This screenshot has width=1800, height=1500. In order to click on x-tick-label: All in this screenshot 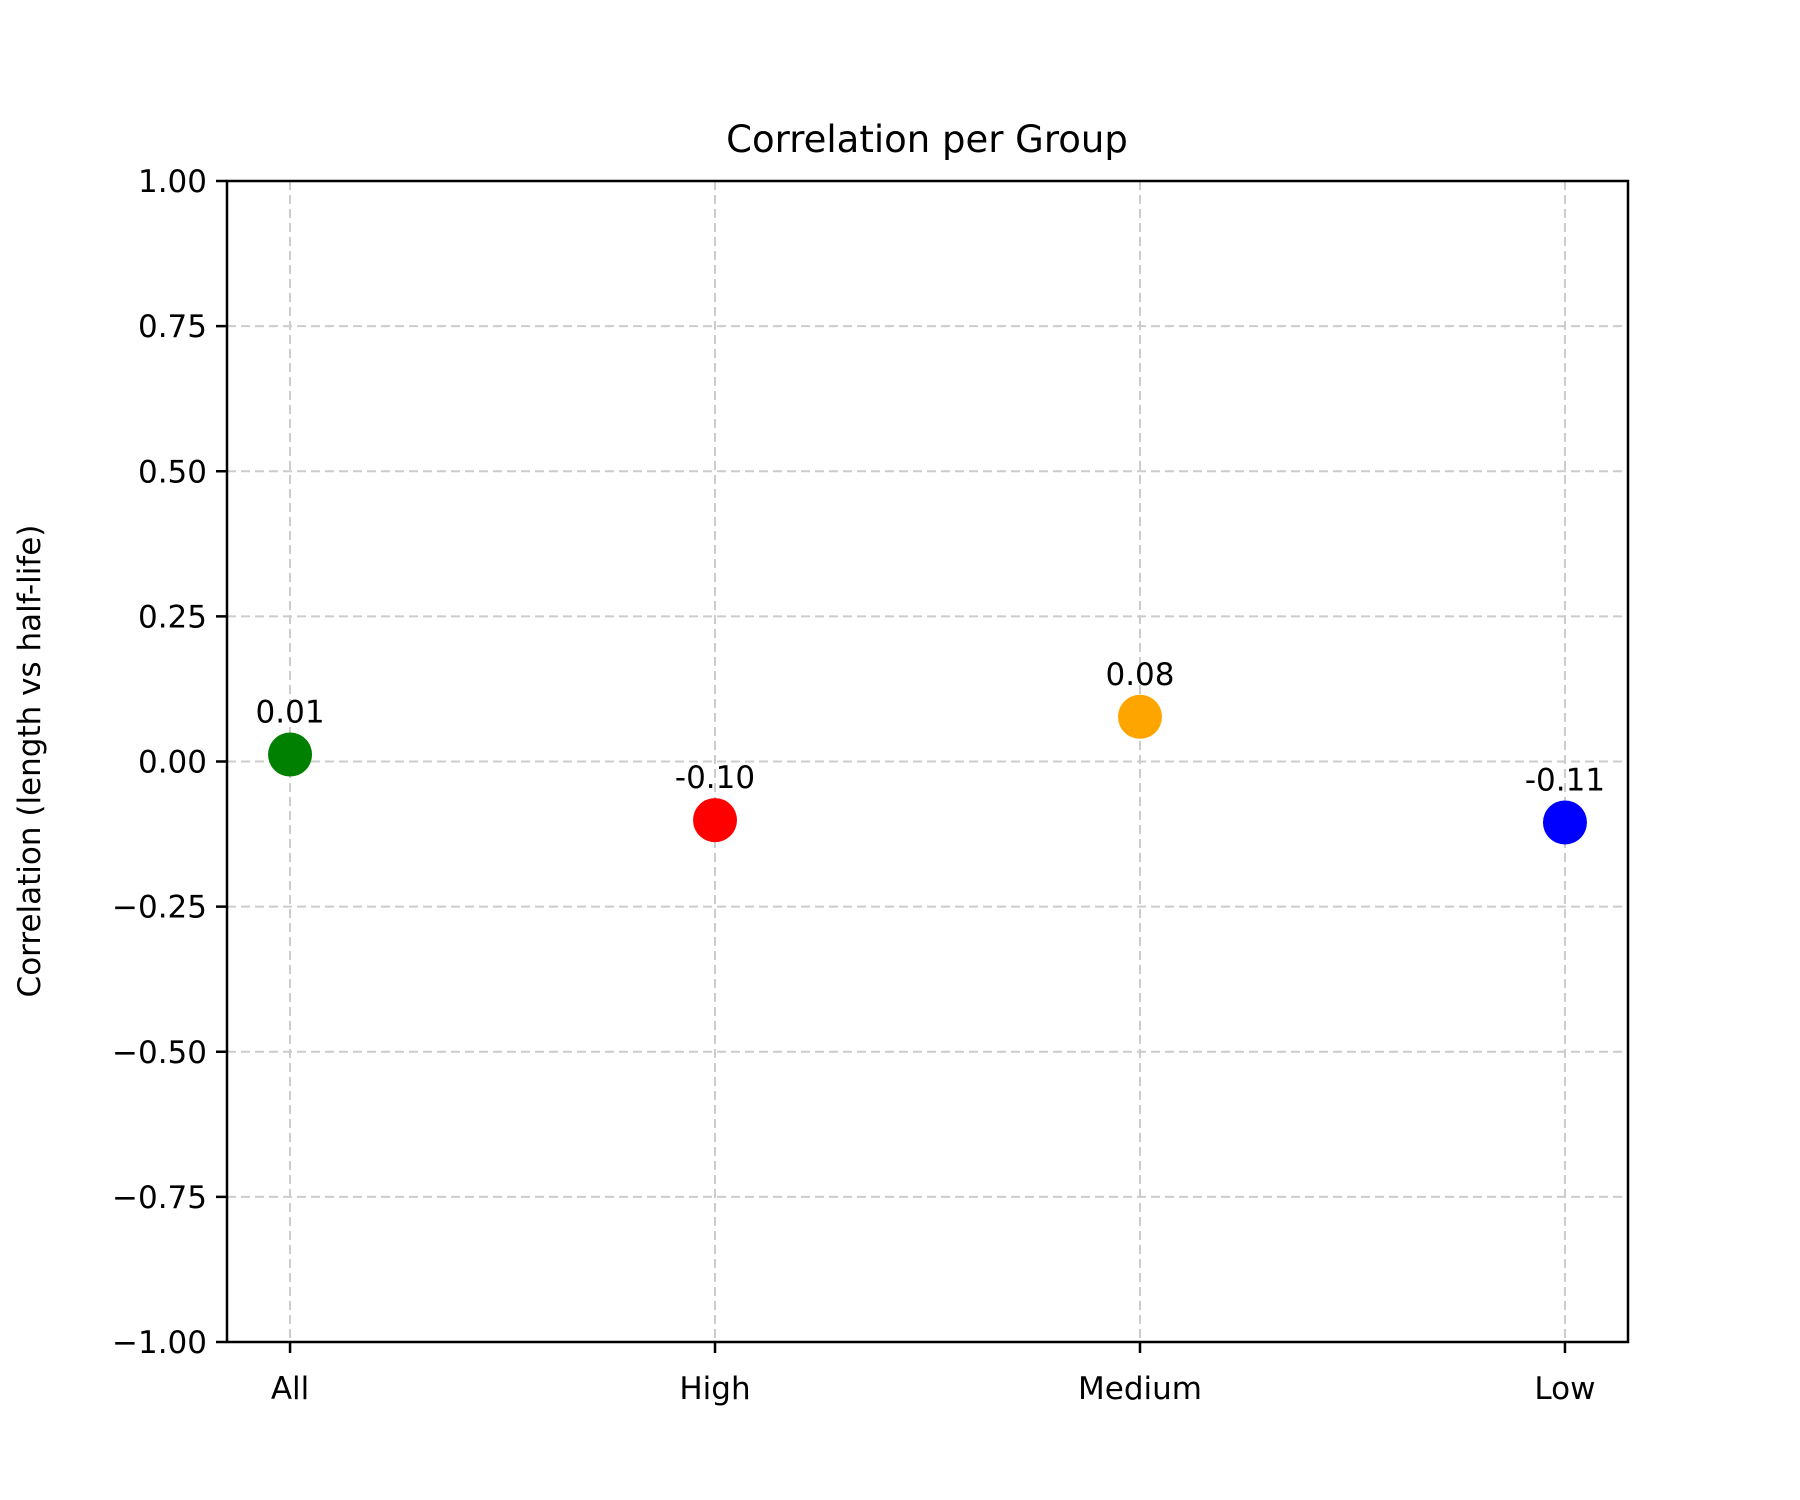, I will do `click(290, 1389)`.